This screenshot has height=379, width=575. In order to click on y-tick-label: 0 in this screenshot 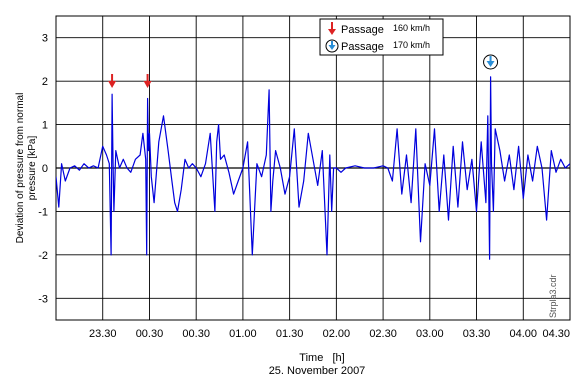, I will do `click(45, 169)`.